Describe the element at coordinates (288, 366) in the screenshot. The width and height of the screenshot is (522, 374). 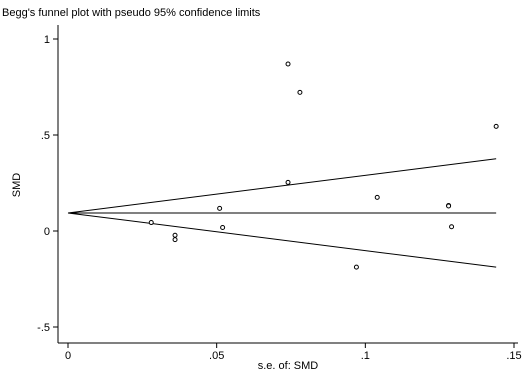
I see `x-axis-label: s.e. of: SMD` at that location.